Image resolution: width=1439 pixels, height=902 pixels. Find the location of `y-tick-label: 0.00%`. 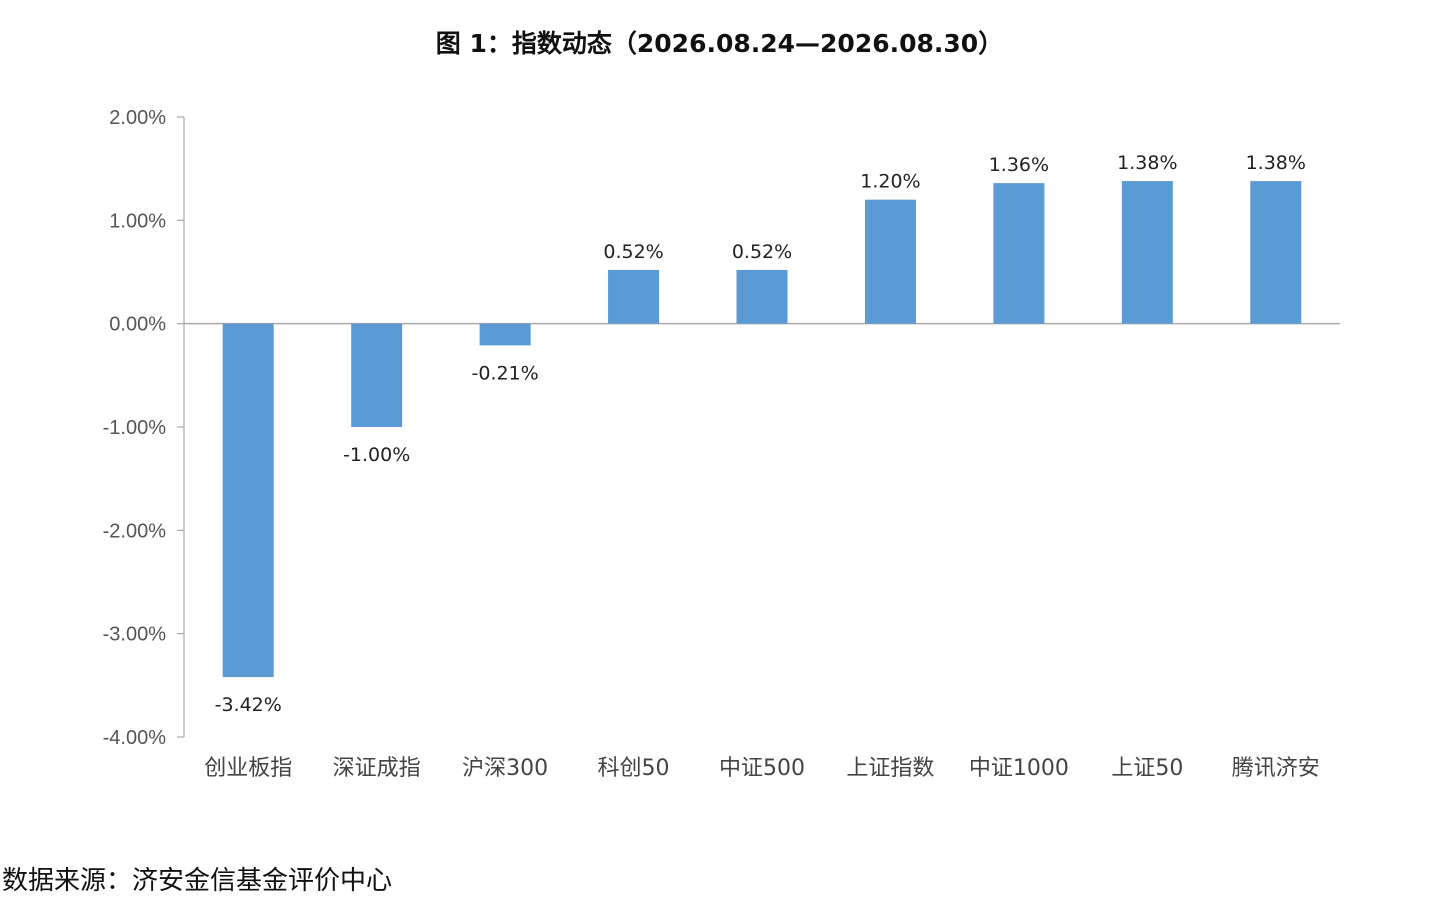

y-tick-label: 0.00% is located at coordinates (137, 325).